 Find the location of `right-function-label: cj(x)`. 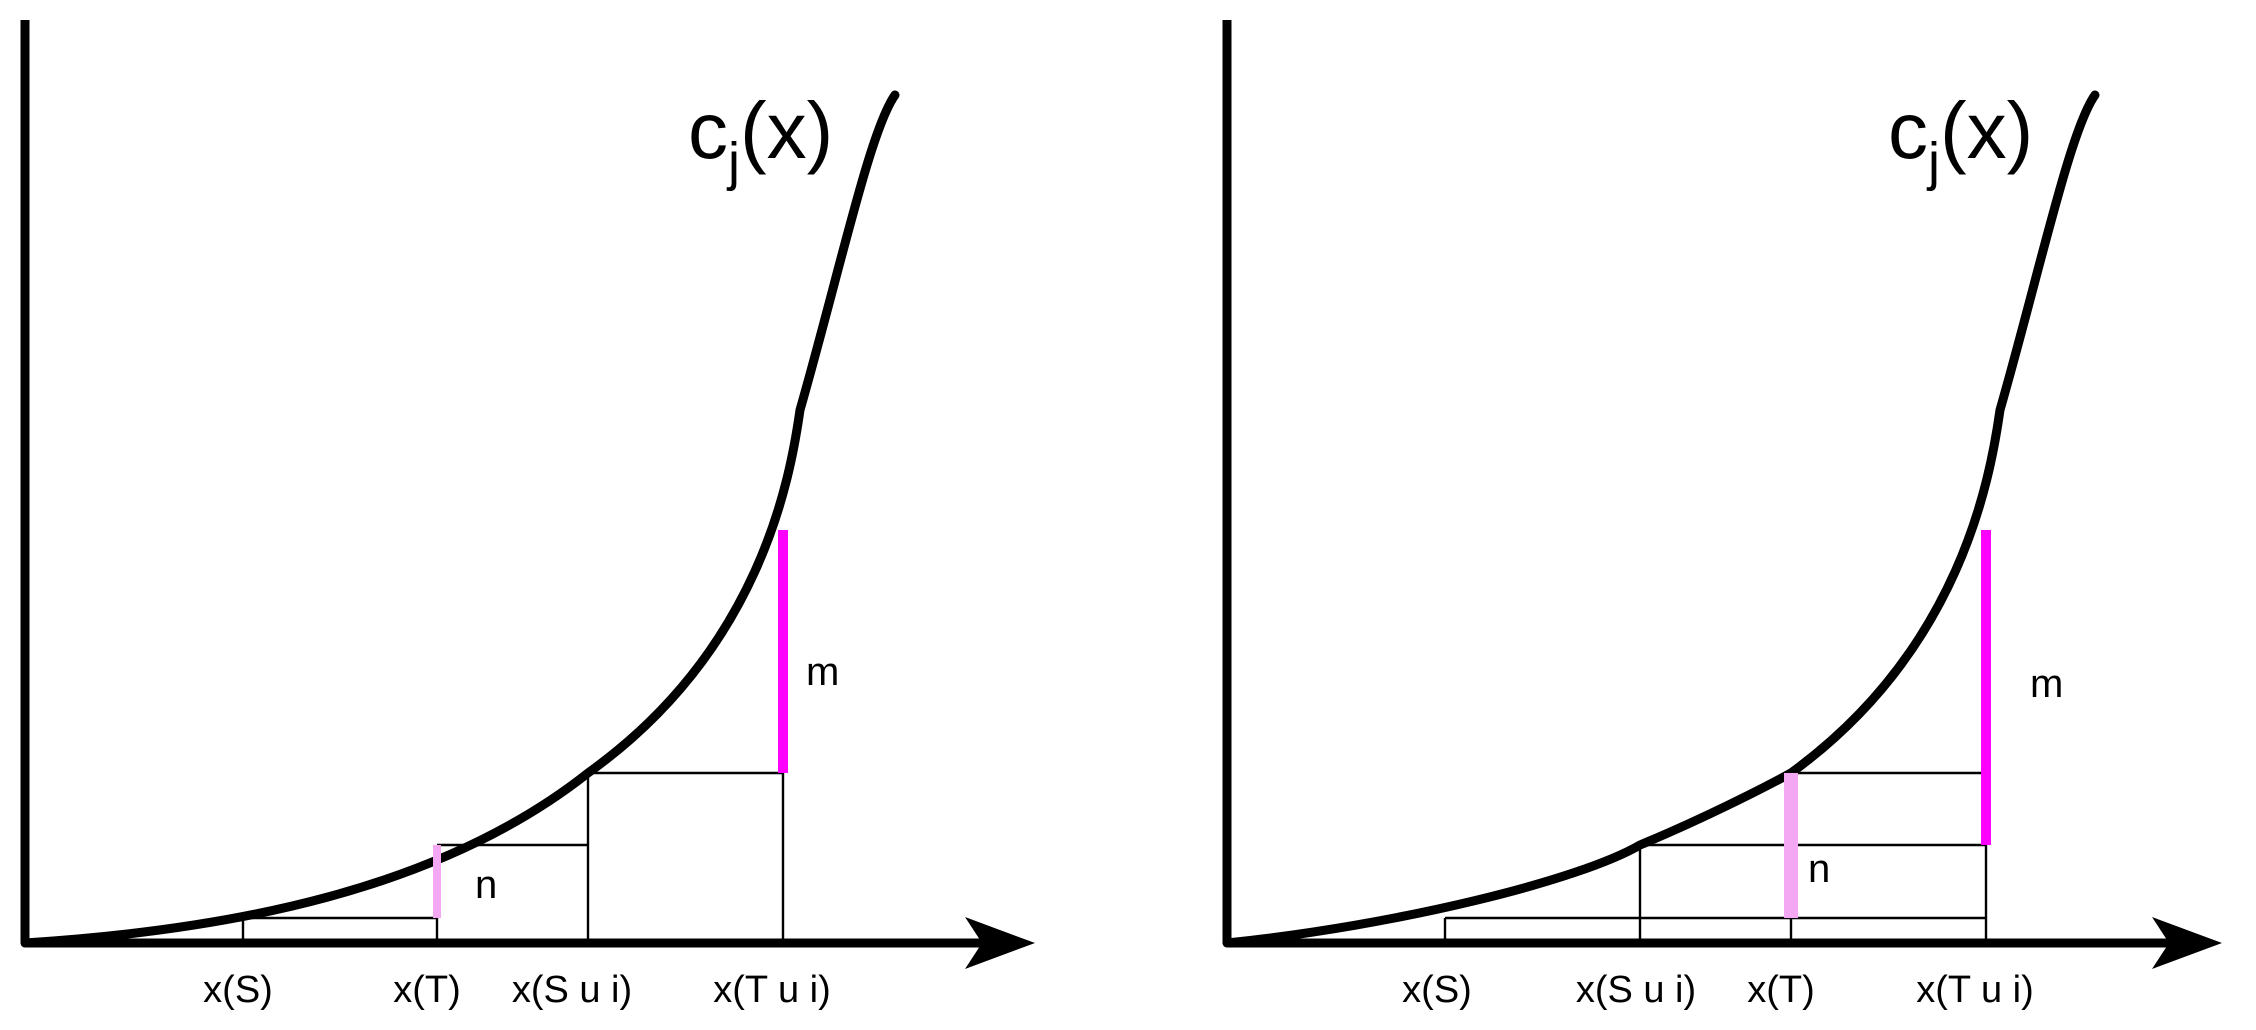

right-function-label: cj(x) is located at coordinates (1960, 139).